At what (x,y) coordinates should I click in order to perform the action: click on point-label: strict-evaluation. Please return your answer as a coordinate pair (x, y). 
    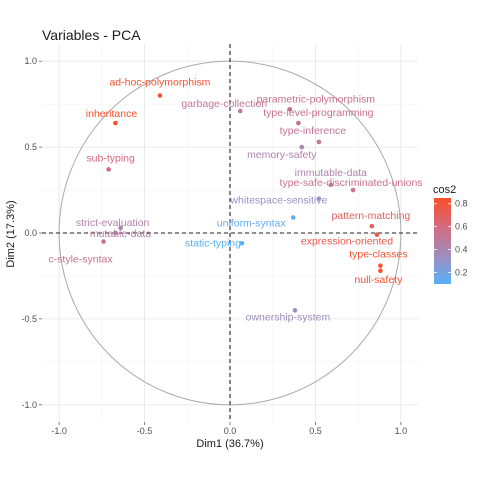
    Looking at the image, I should click on (113, 223).